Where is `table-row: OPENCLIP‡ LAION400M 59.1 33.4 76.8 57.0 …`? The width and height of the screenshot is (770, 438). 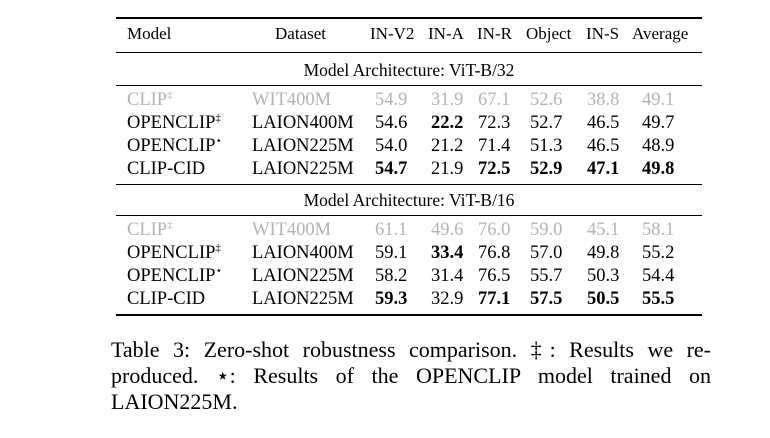 table-row: OPENCLIP‡ LAION400M 59.1 33.4 76.8 57.0 … is located at coordinates (385, 254).